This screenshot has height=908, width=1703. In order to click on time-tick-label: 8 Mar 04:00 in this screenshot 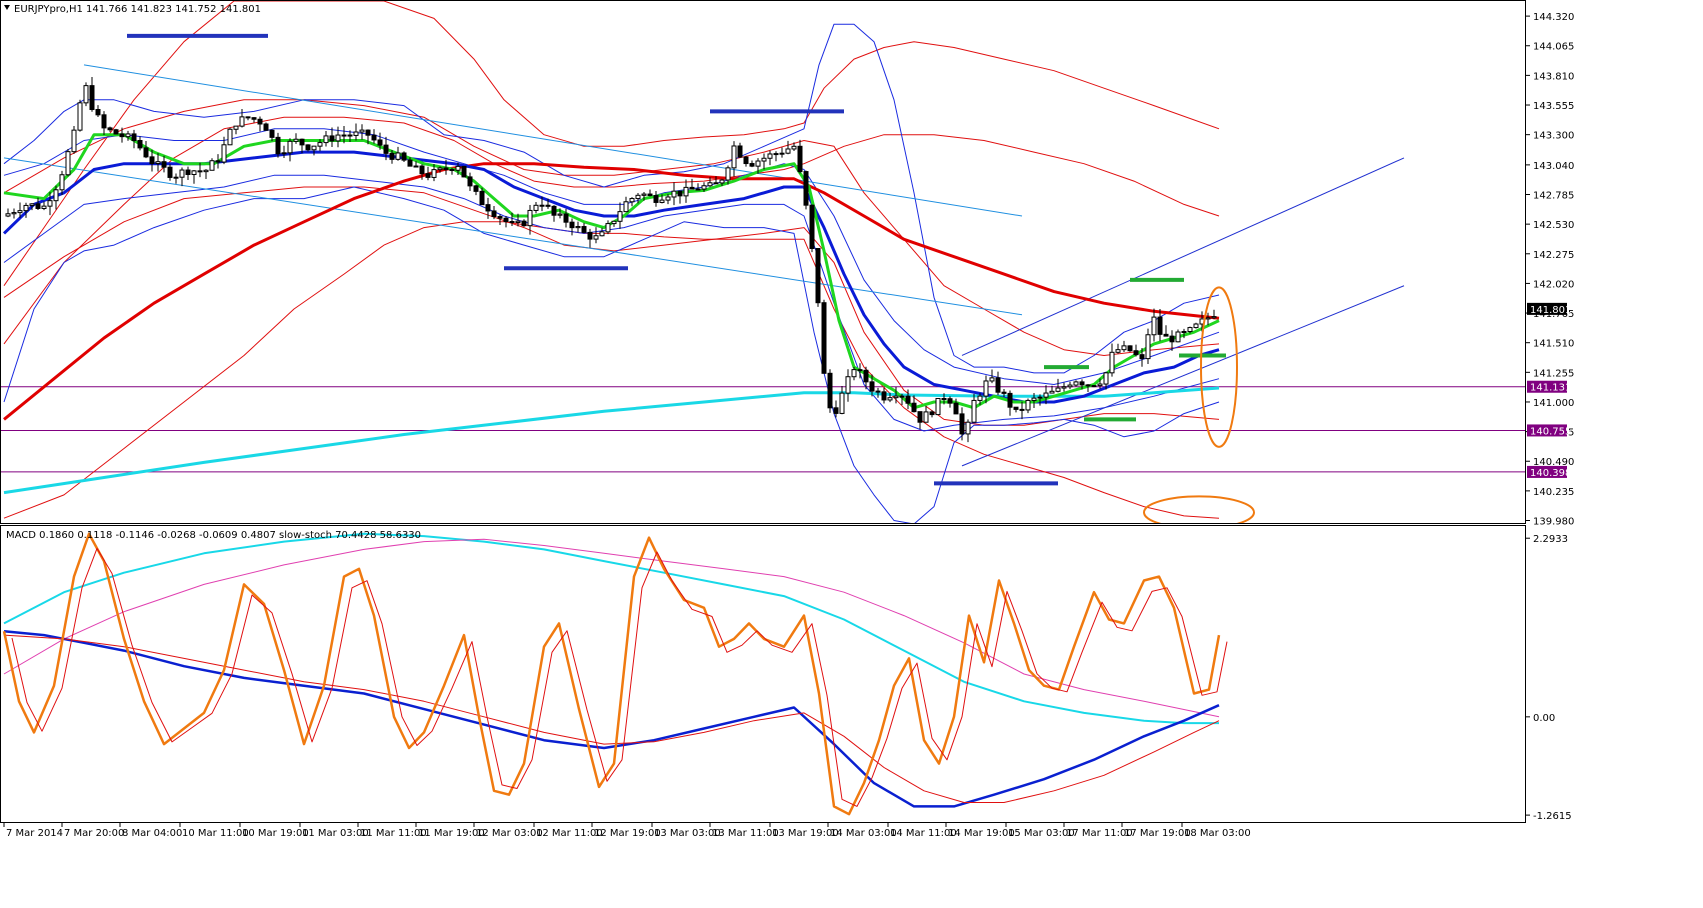, I will do `click(152, 833)`.